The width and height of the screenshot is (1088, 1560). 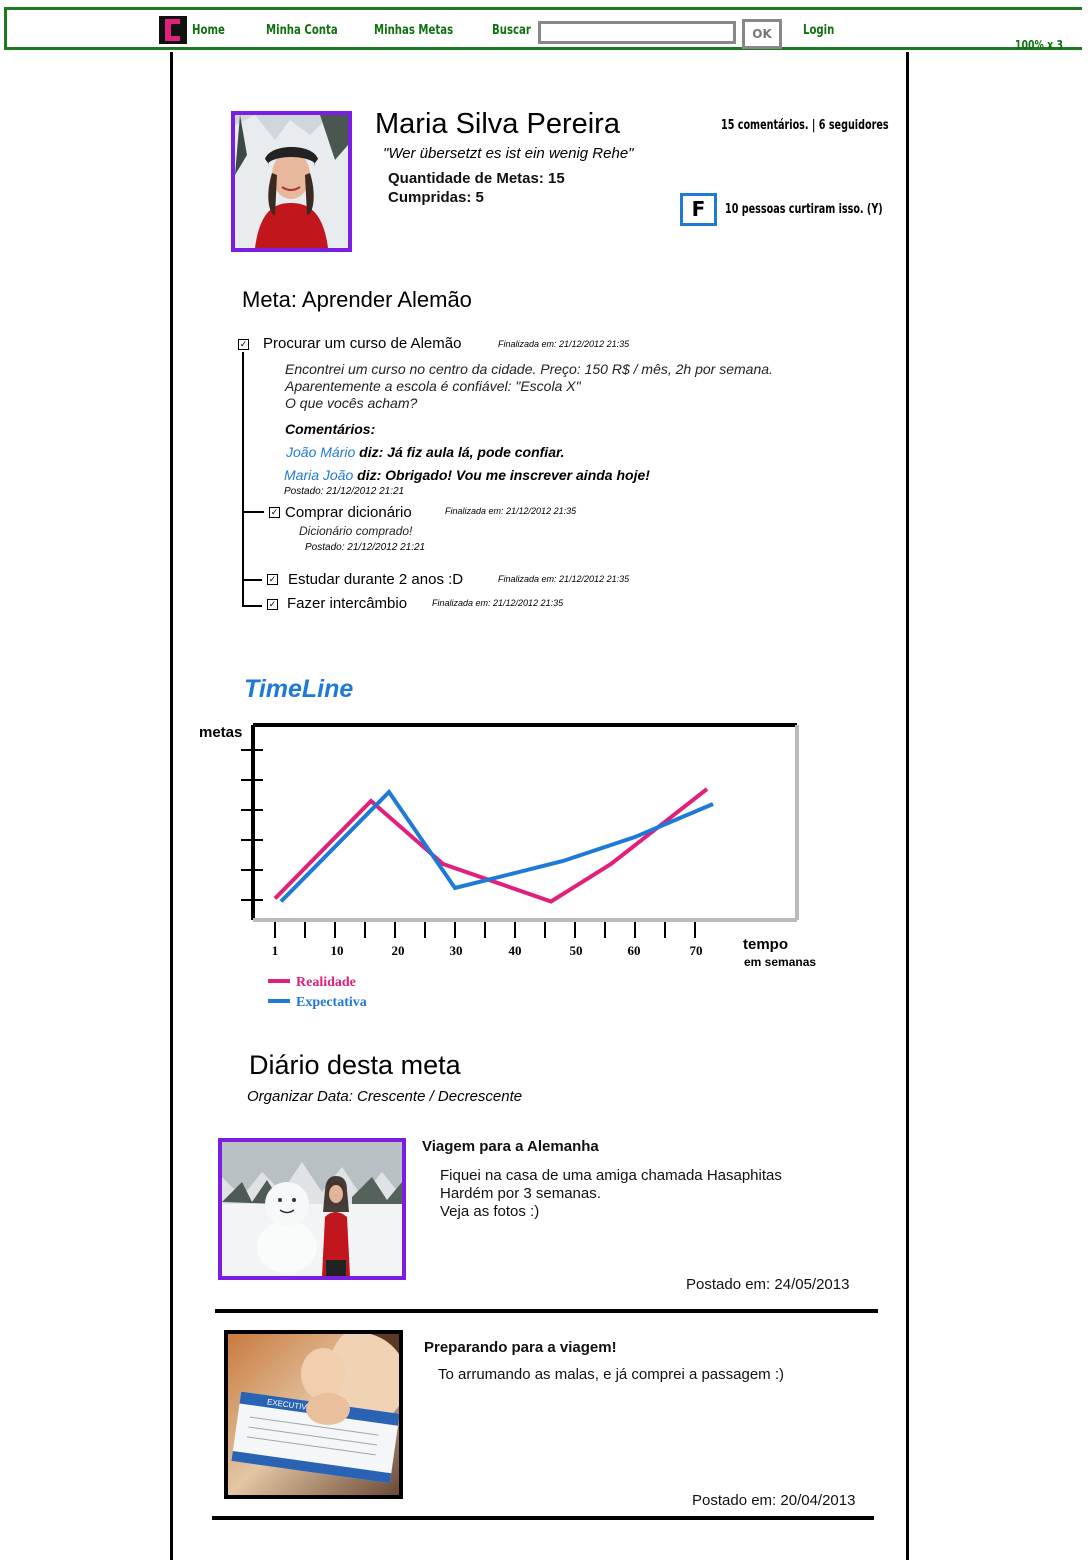 What do you see at coordinates (476, 178) in the screenshot?
I see `goals-count: Quantidade de Metas: 15` at bounding box center [476, 178].